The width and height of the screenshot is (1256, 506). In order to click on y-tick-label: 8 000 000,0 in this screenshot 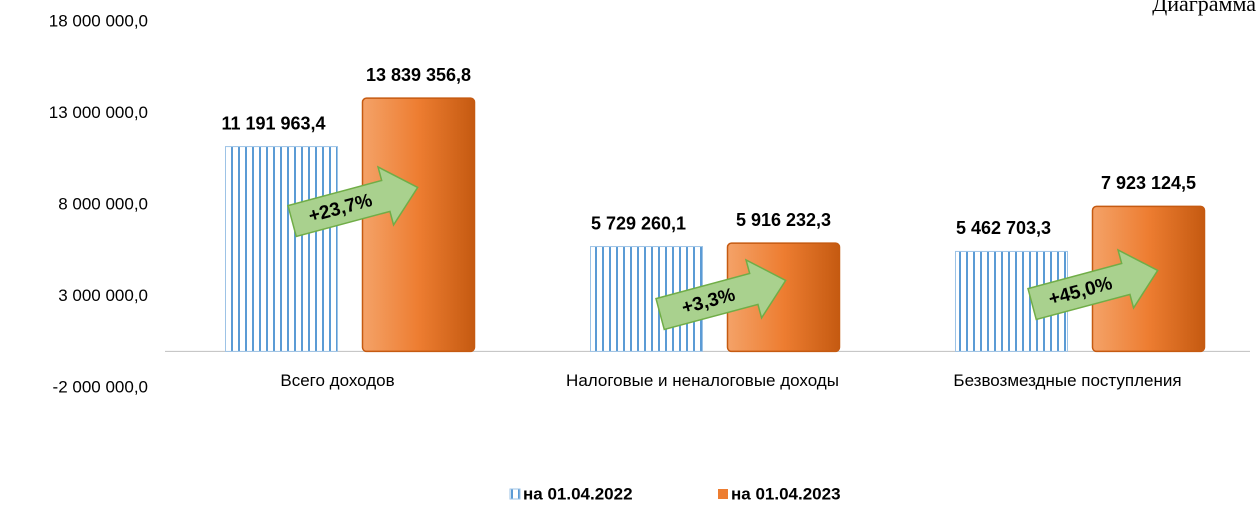, I will do `click(103, 203)`.